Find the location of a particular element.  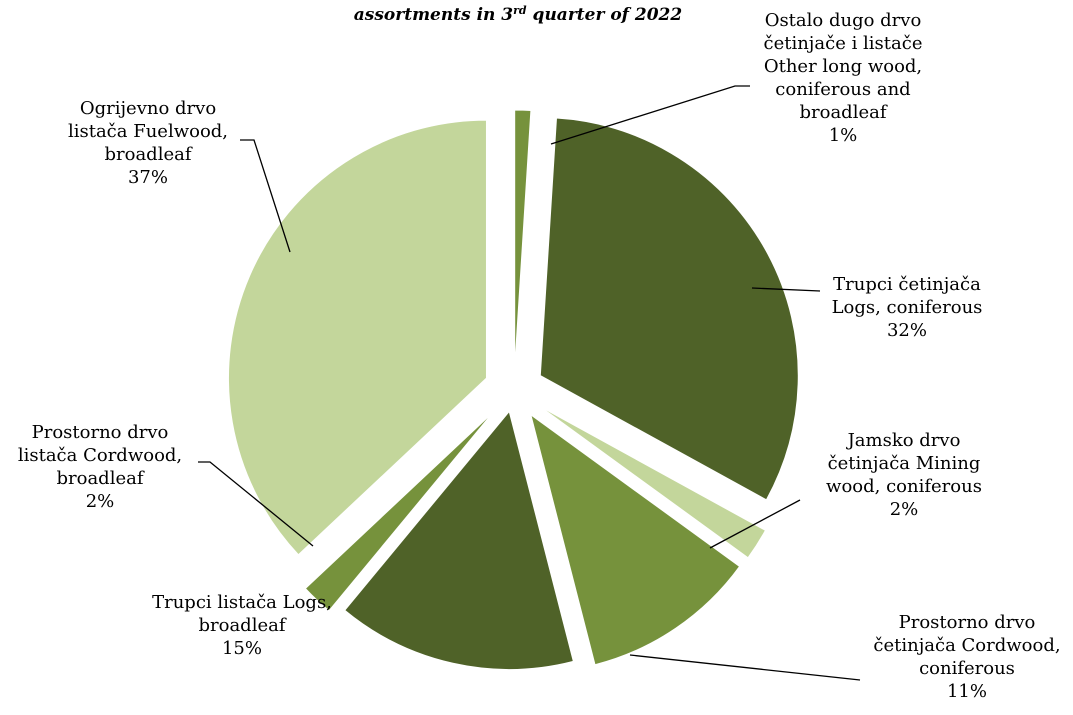

slice-label-5: Trupci listača Logs, broadleaf 15% is located at coordinates (242, 625).